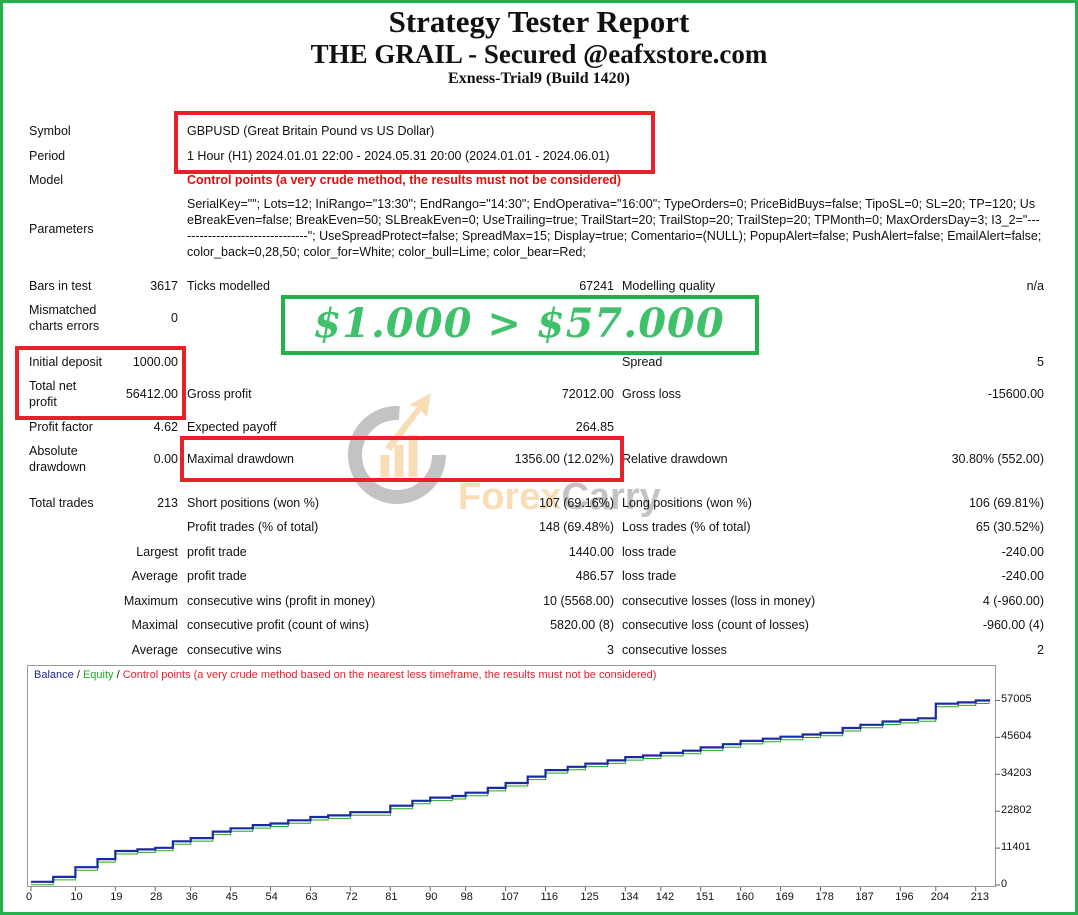 This screenshot has height=915, width=1078. Describe the element at coordinates (596, 286) in the screenshot. I see `ticks-value: 67241` at that location.